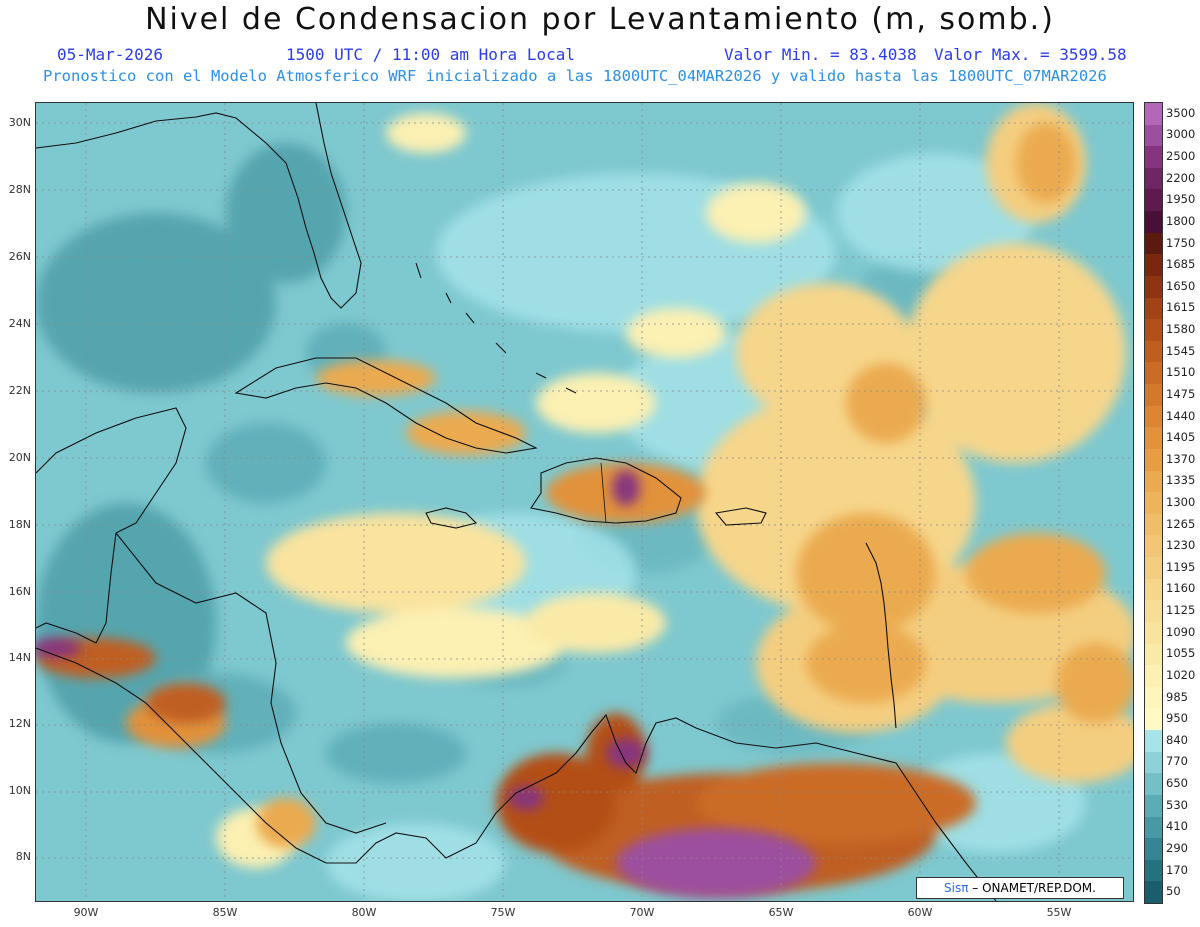 This screenshot has height=927, width=1200. I want to click on lon-label: 80W, so click(364, 912).